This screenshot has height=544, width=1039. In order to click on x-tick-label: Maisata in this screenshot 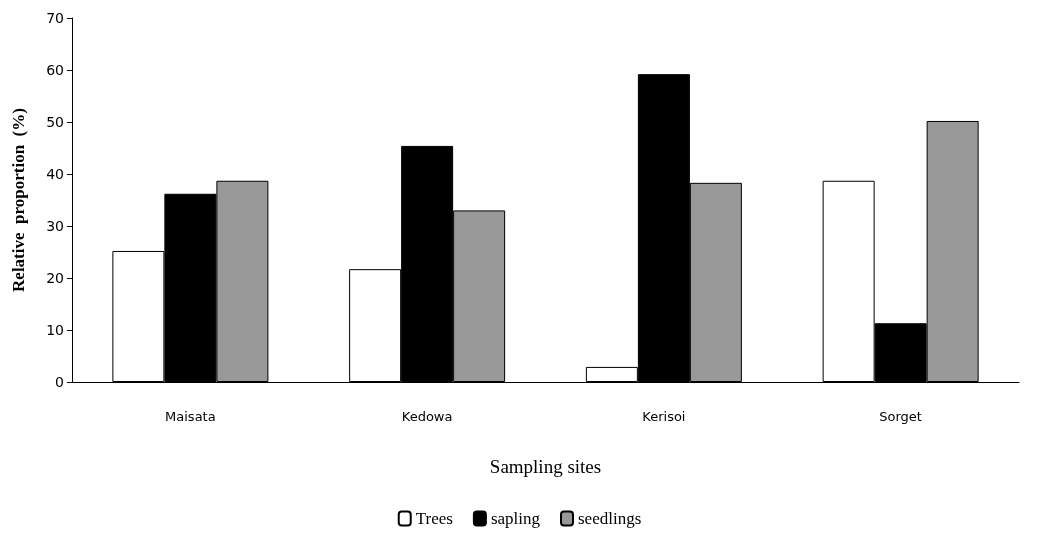, I will do `click(190, 416)`.